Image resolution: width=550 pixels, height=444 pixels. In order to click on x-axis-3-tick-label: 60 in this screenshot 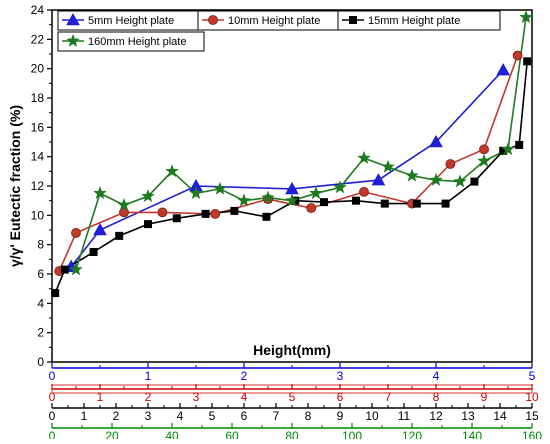, I will do `click(232, 434)`.